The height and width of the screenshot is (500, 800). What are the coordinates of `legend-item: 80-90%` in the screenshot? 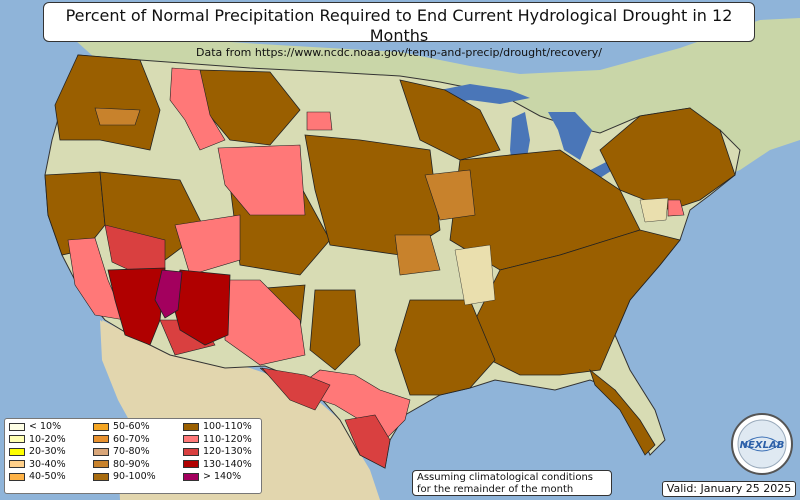 It's located at (124, 465).